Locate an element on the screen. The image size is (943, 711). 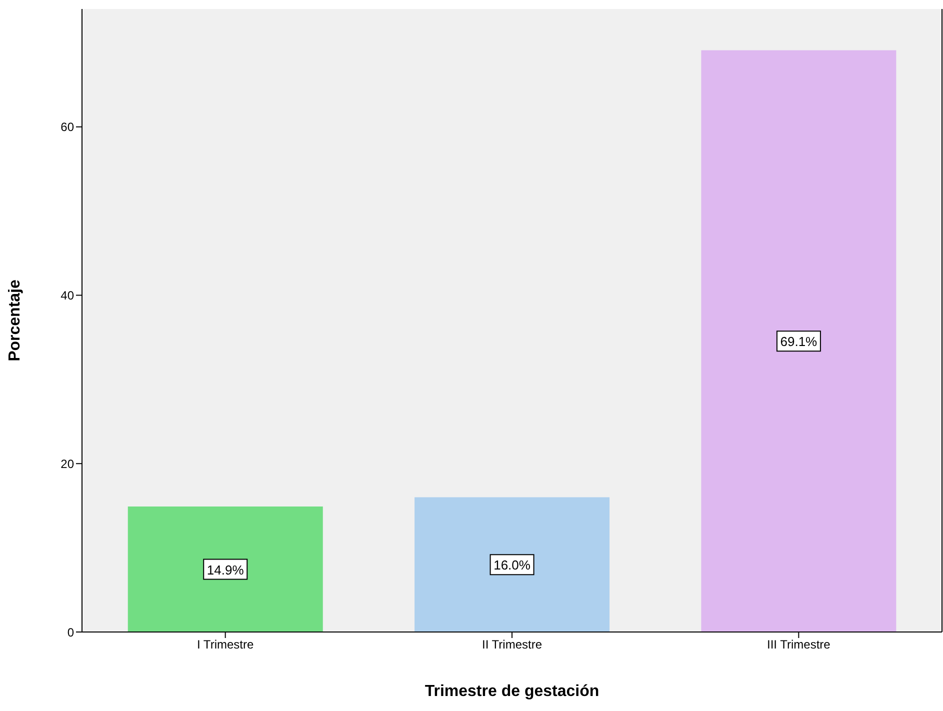
x-axis-title: Trimestre de gestación is located at coordinates (512, 691).